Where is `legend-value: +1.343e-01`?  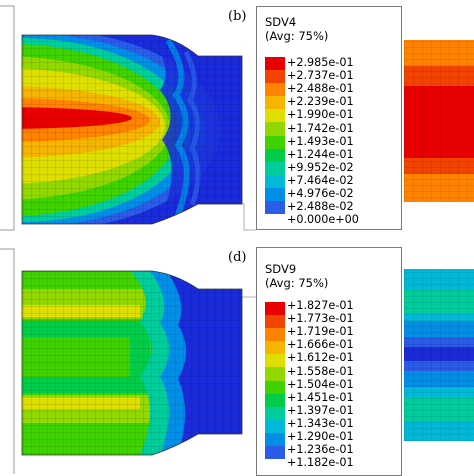 legend-value: +1.343e-01 is located at coordinates (320, 423).